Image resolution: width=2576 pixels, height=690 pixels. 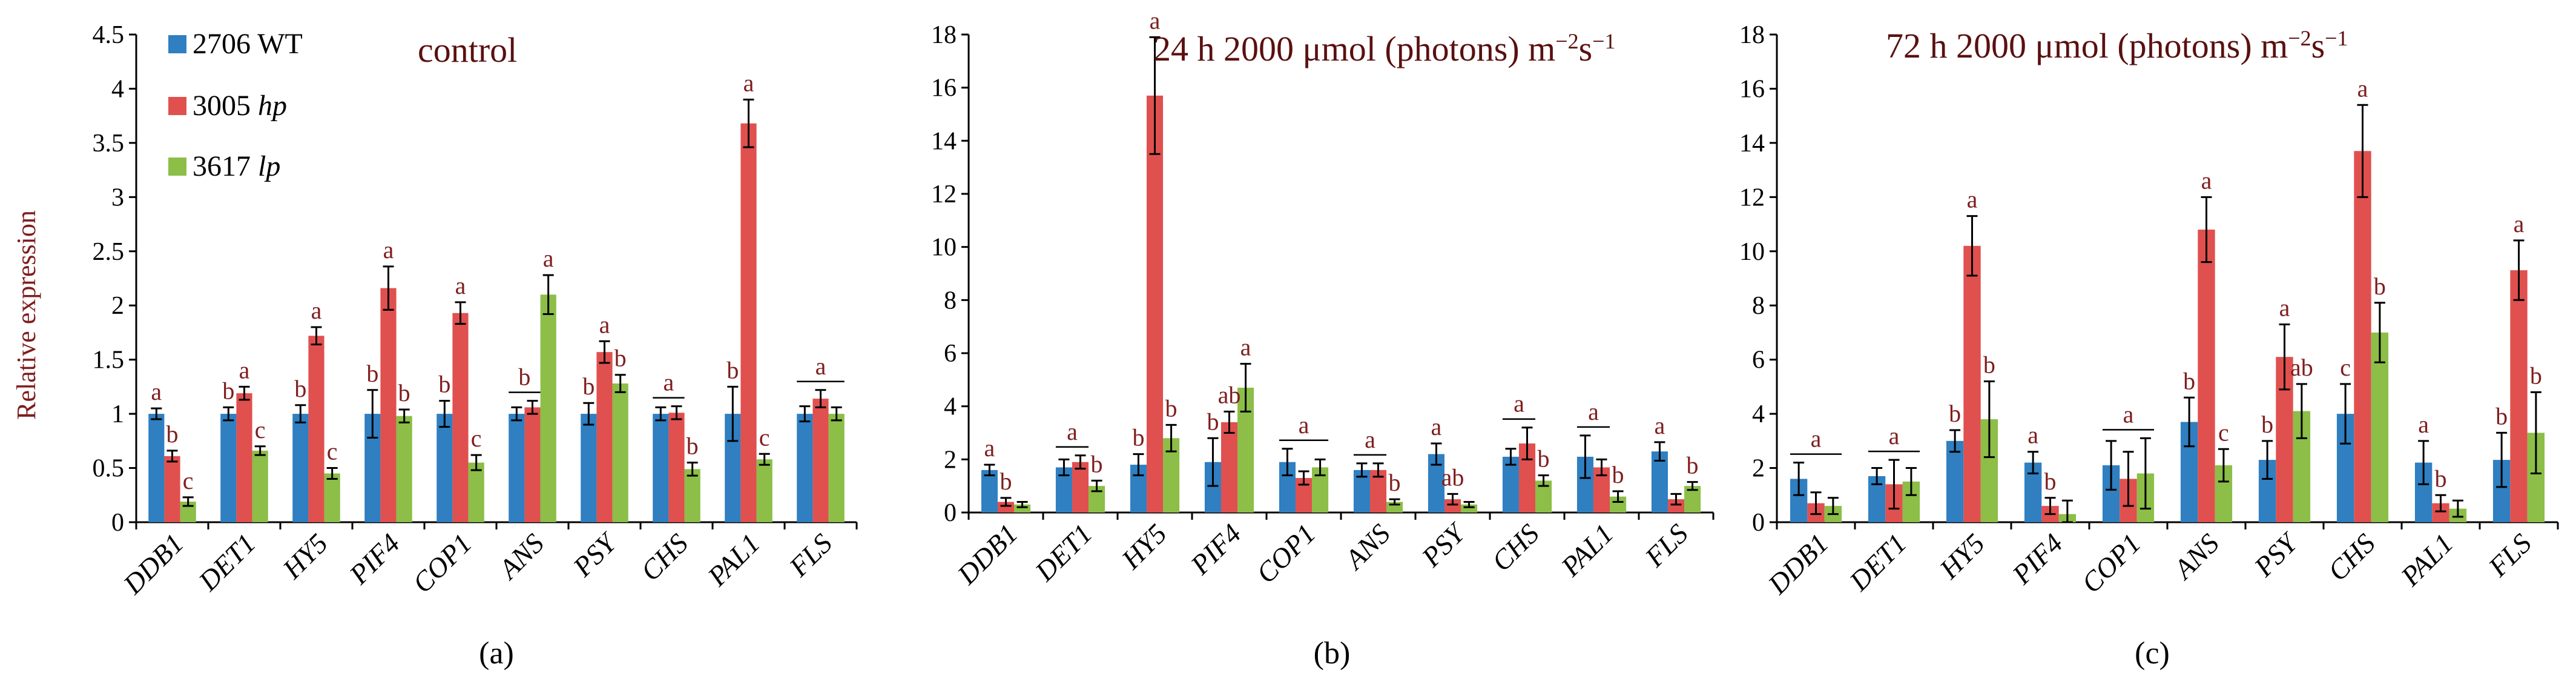 I want to click on chart-title: control, so click(x=467, y=50).